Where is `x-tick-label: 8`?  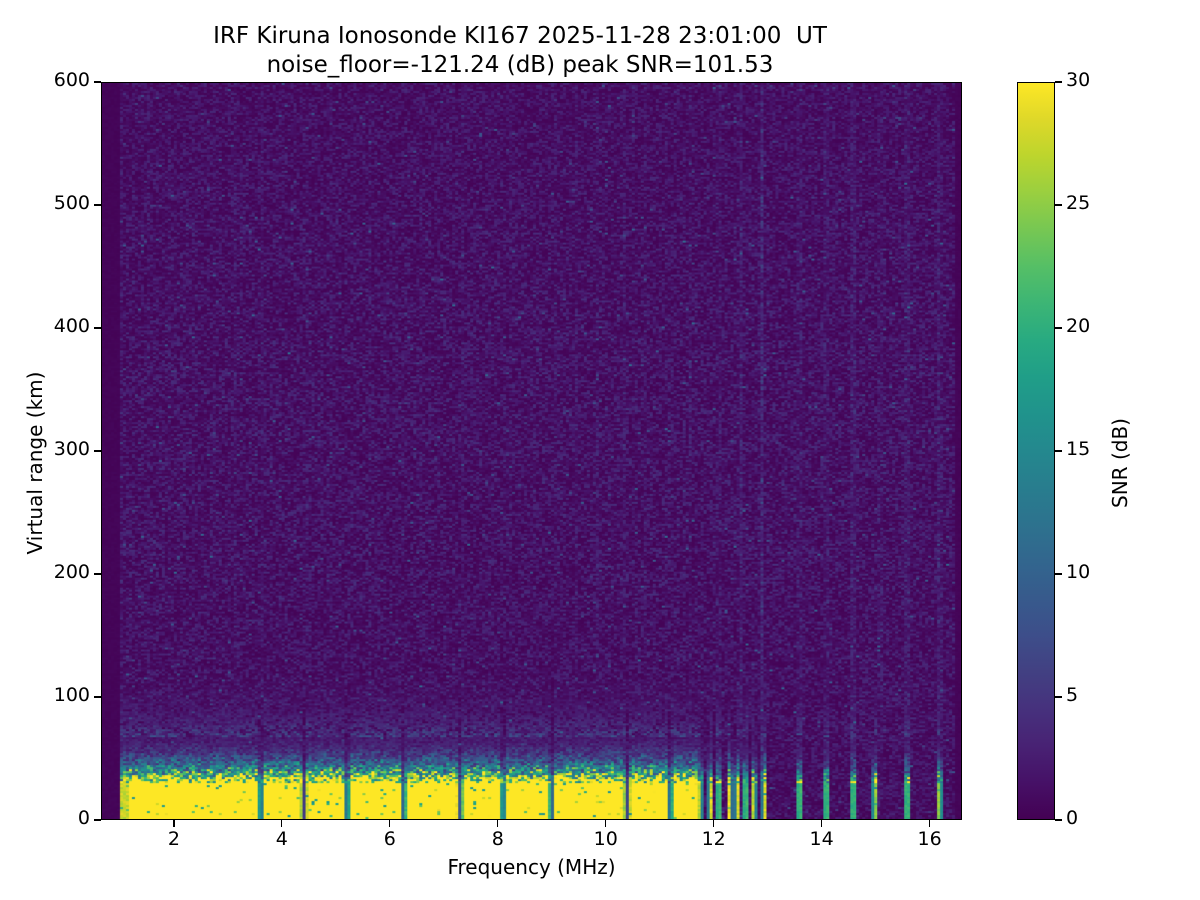 x-tick-label: 8 is located at coordinates (497, 839).